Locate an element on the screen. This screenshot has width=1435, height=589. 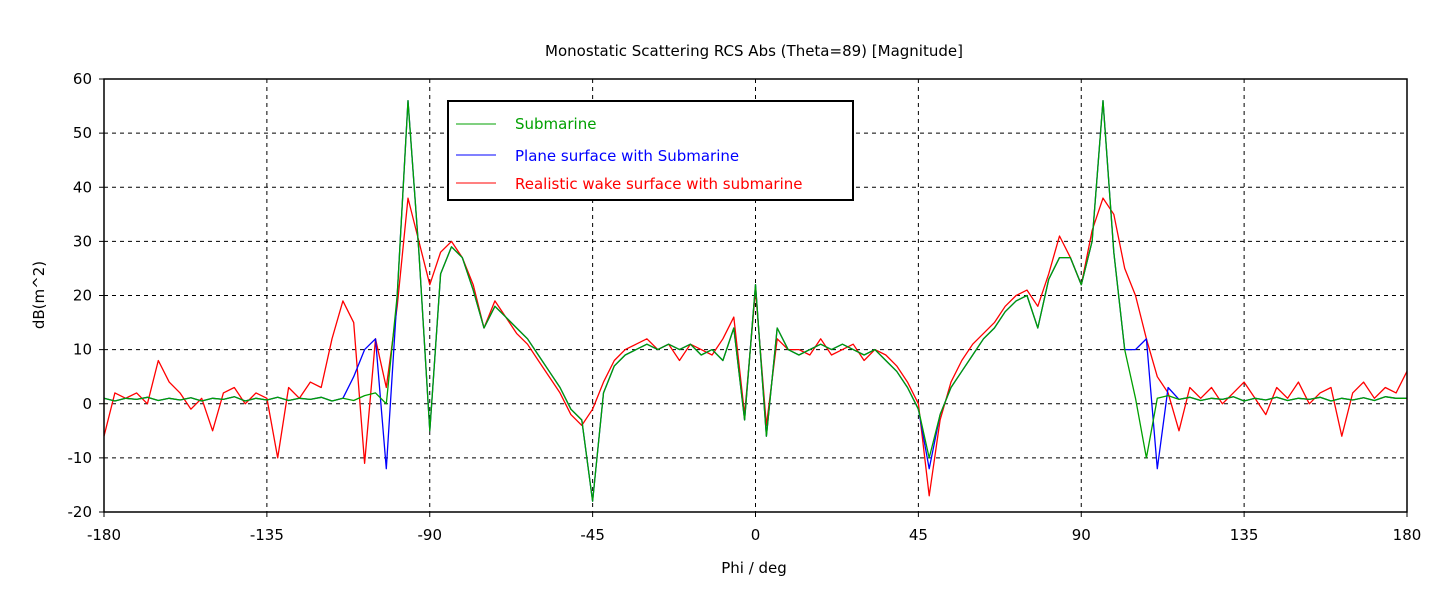
legend-label-wake: Realistic wake surface with submarine is located at coordinates (659, 184).